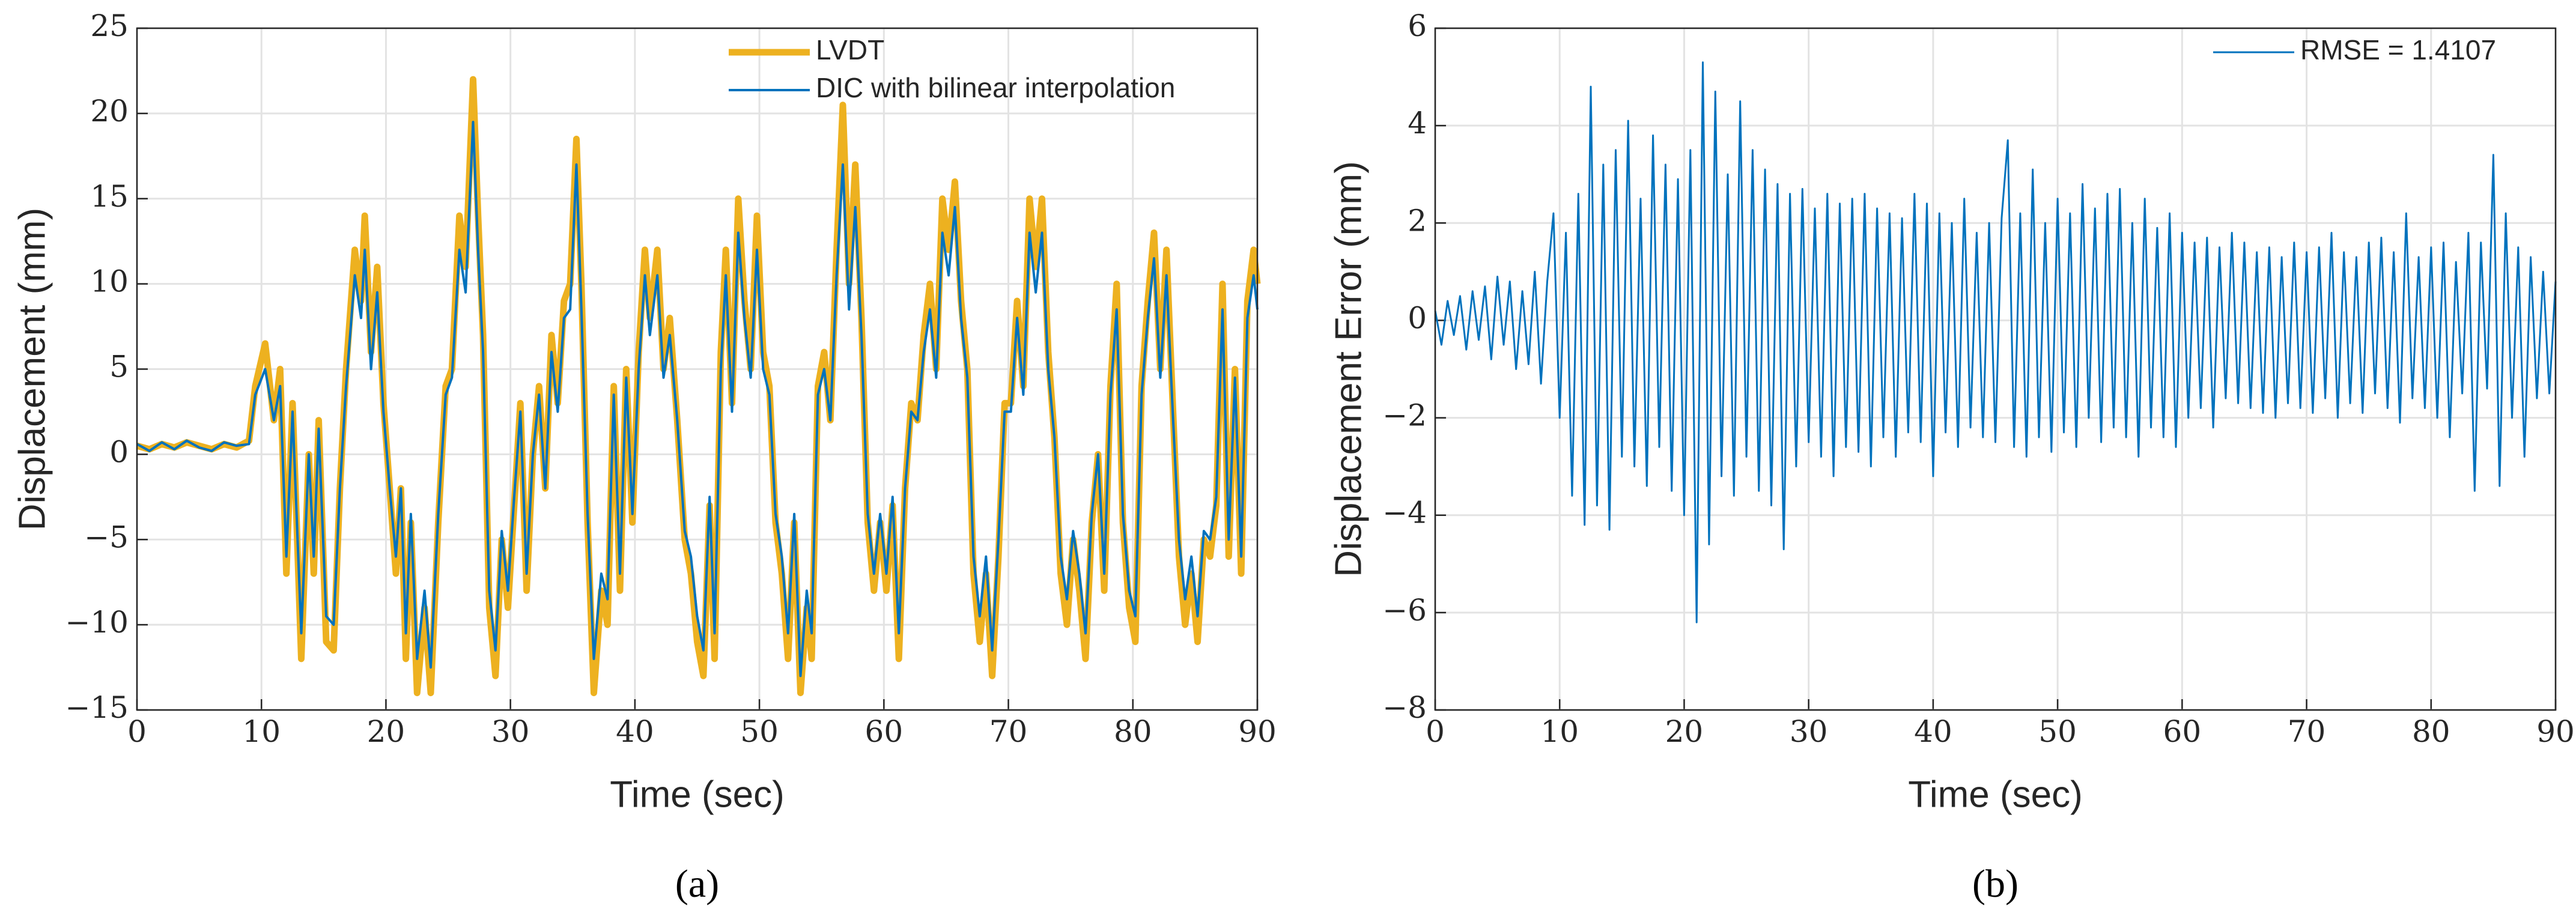 This screenshot has width=2576, height=922. Describe the element at coordinates (995, 88) in the screenshot. I see `legend-label: DIC with bilinear interpolation` at that location.